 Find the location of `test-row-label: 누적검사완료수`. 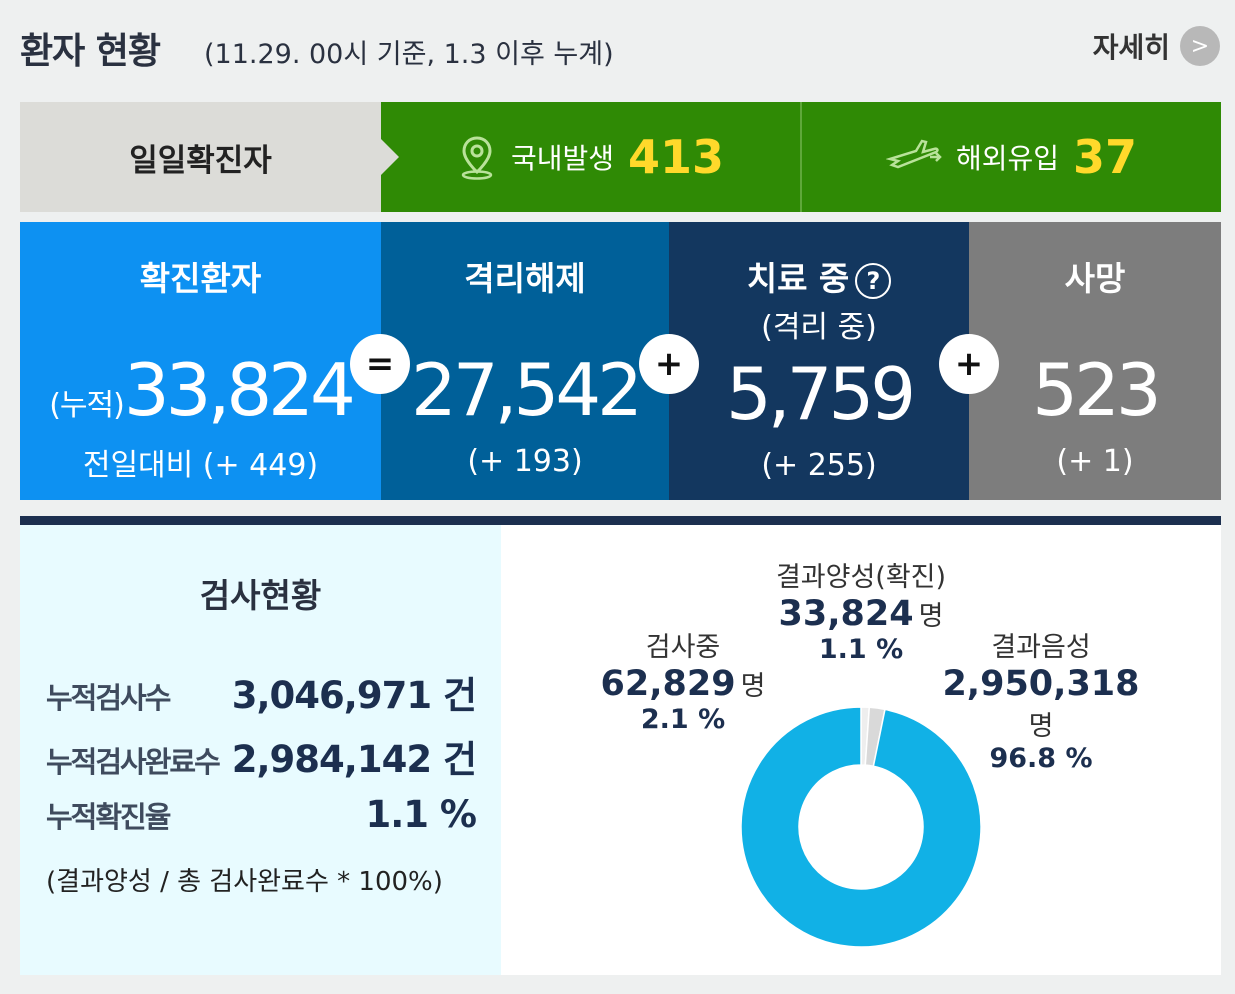

test-row-label: 누적검사완료수 is located at coordinates (133, 762).